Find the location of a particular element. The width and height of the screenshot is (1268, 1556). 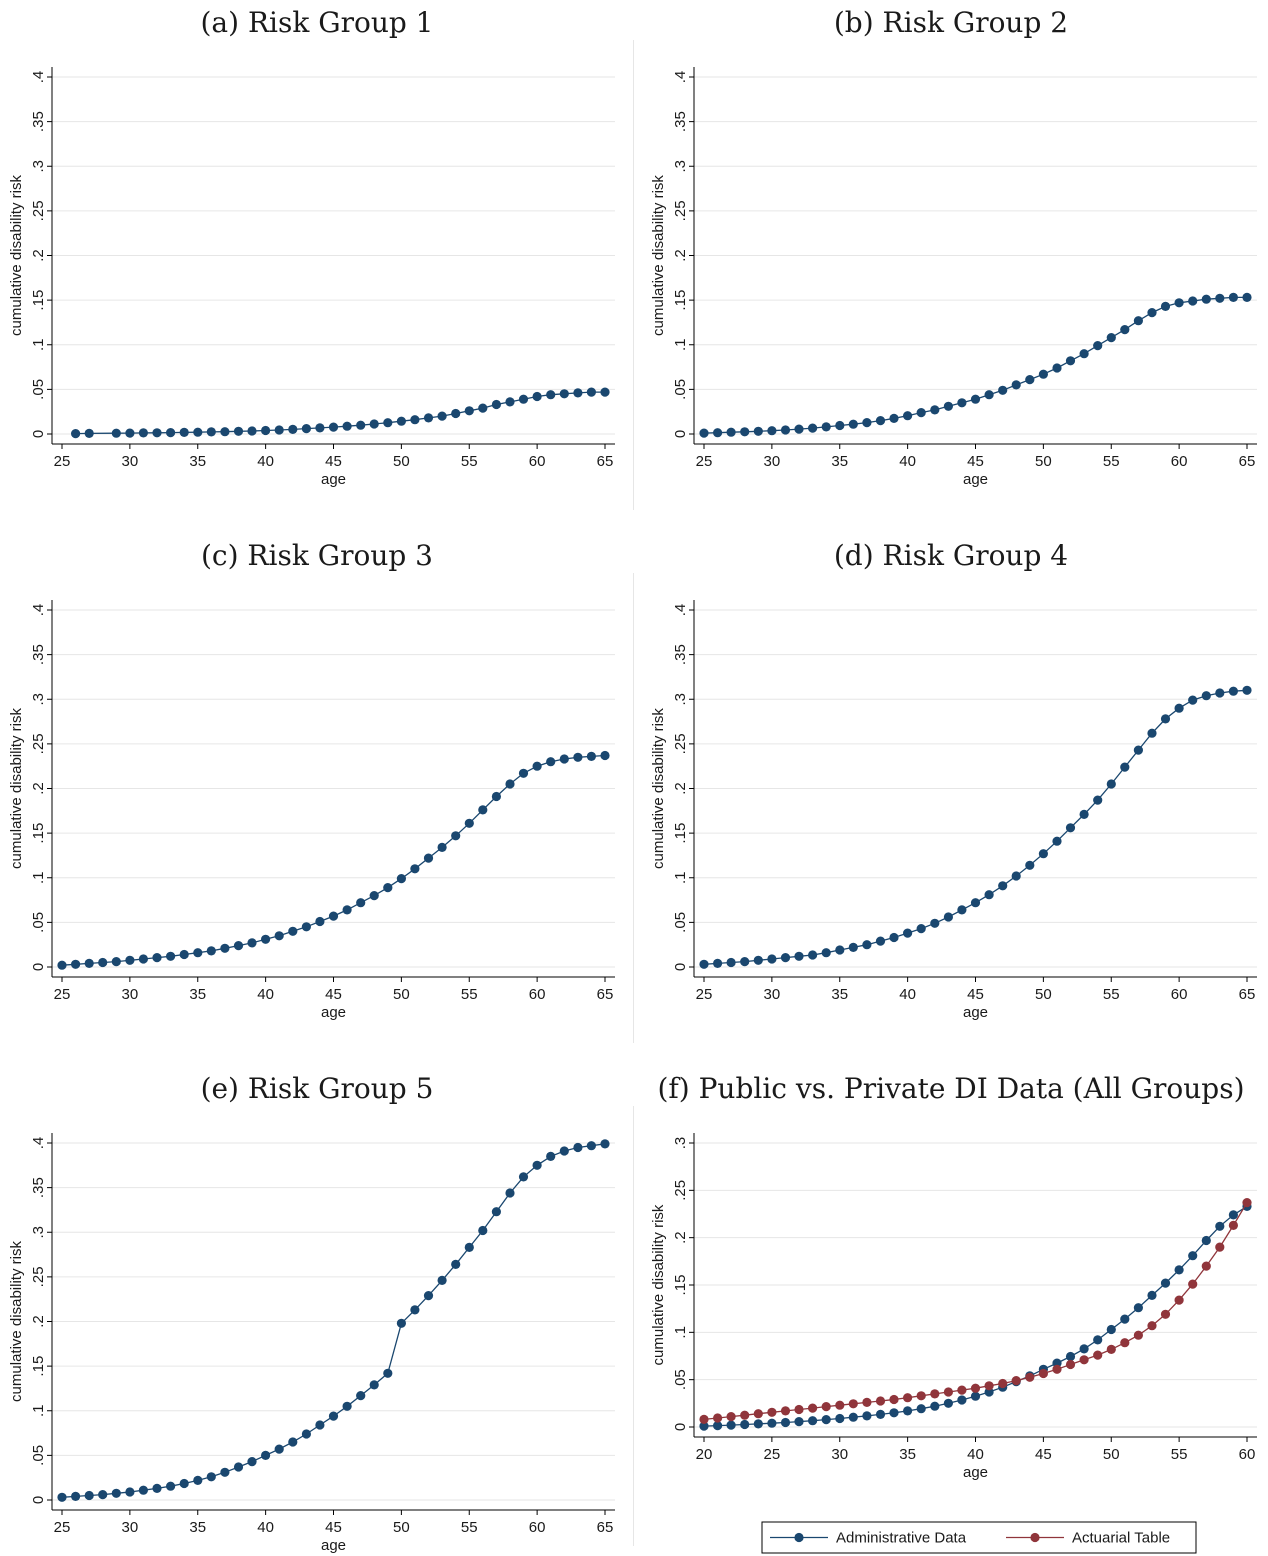

panel-c-series-line is located at coordinates (333, 860).